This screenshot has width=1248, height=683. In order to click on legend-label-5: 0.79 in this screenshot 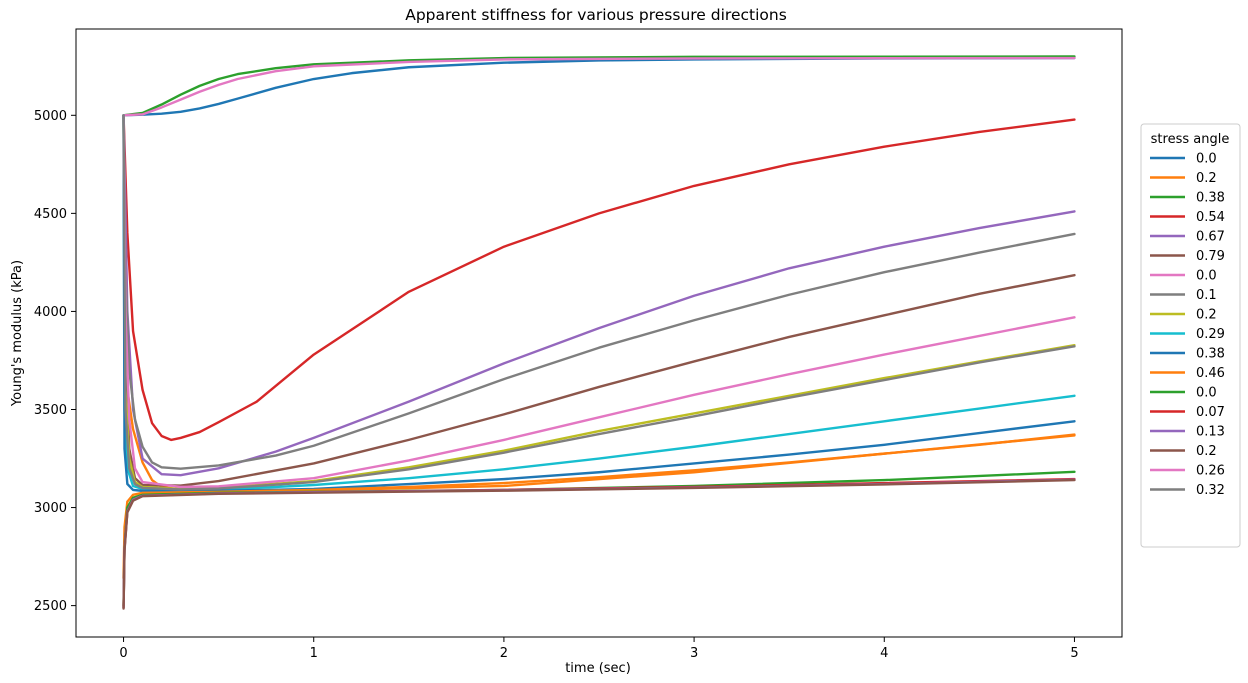, I will do `click(1210, 256)`.